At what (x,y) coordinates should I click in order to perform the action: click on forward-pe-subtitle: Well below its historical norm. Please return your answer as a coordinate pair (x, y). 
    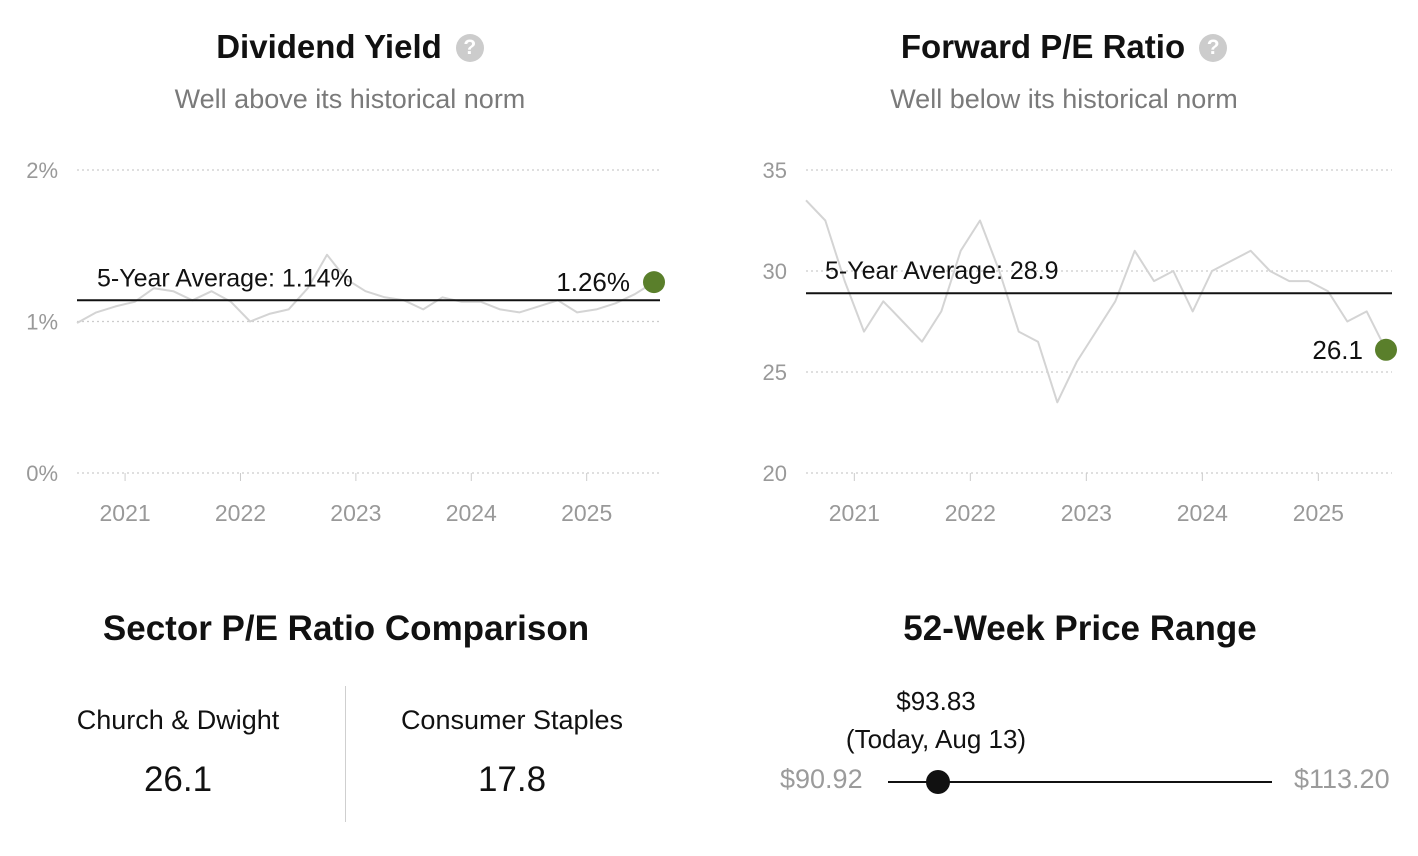
    Looking at the image, I should click on (1064, 99).